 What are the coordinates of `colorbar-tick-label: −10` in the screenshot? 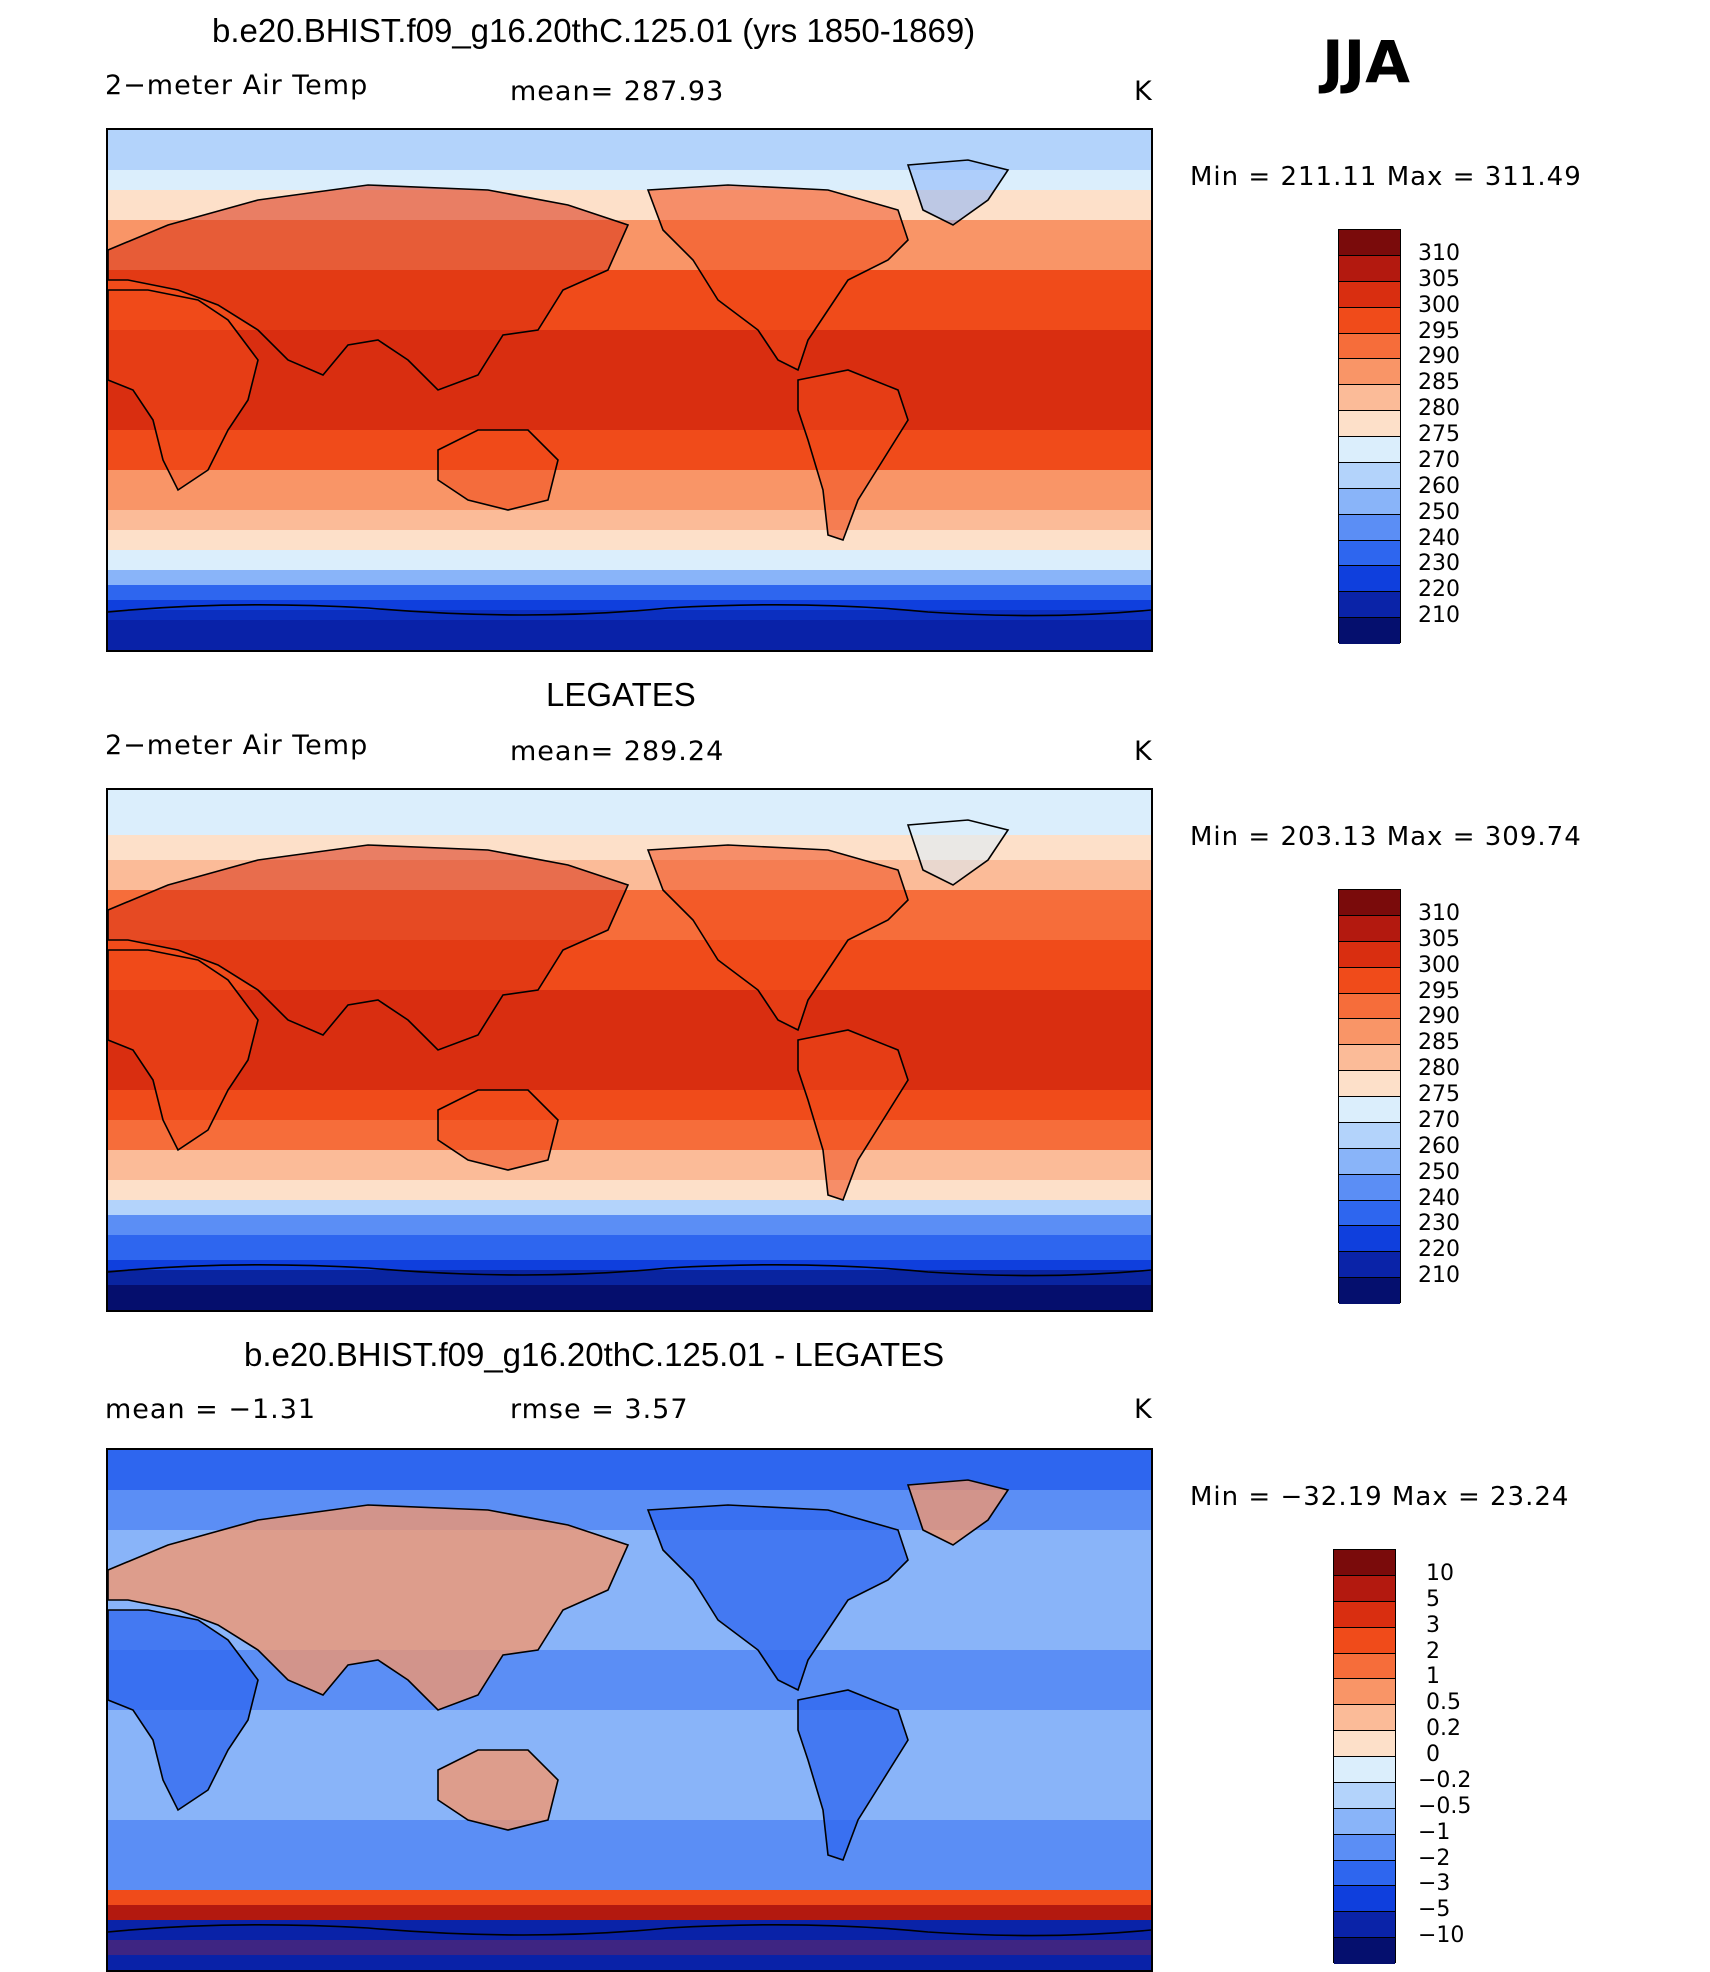 It's located at (1441, 1936).